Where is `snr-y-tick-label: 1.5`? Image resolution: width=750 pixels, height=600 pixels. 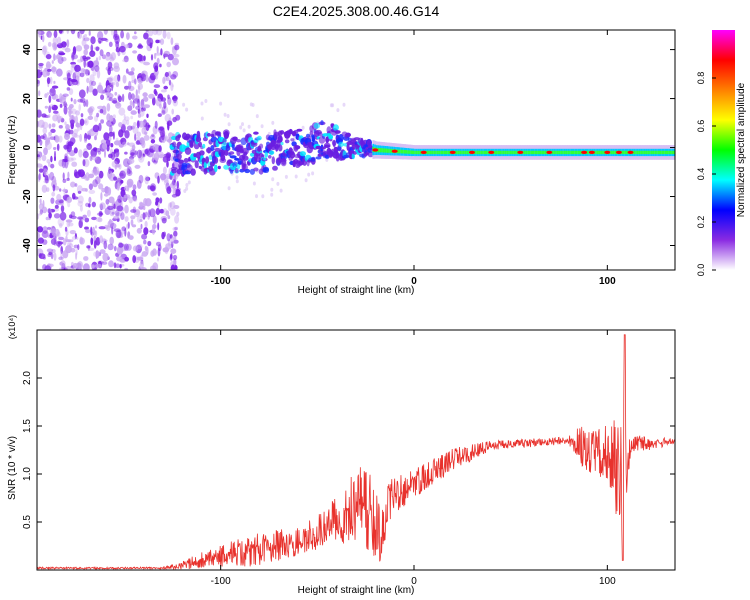
snr-y-tick-label: 1.5 is located at coordinates (27, 426).